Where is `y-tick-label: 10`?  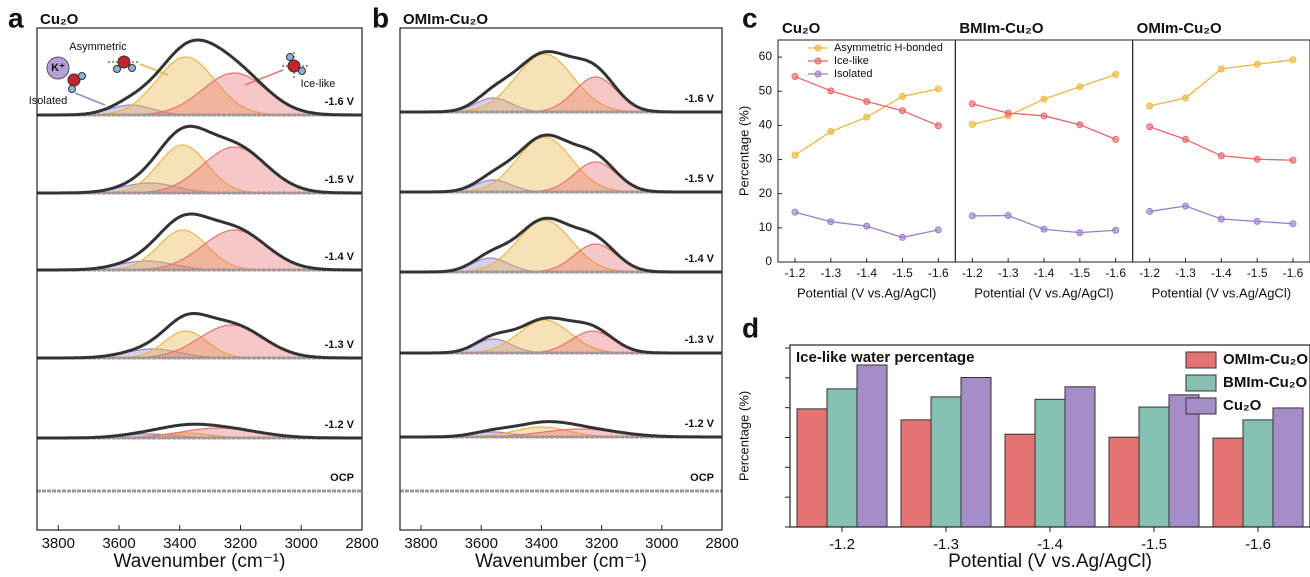 y-tick-label: 10 is located at coordinates (766, 227).